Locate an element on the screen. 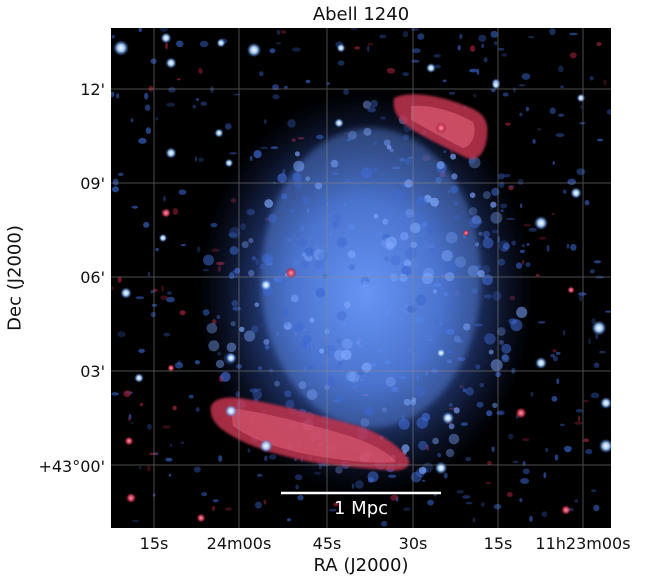 This screenshot has height=582, width=651. y-tick-12: 12' is located at coordinates (92, 89).